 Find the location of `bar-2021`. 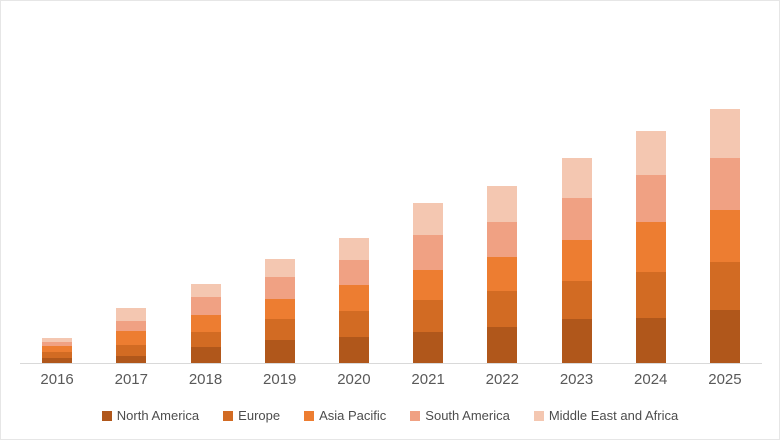

bar-2021 is located at coordinates (428, 283).